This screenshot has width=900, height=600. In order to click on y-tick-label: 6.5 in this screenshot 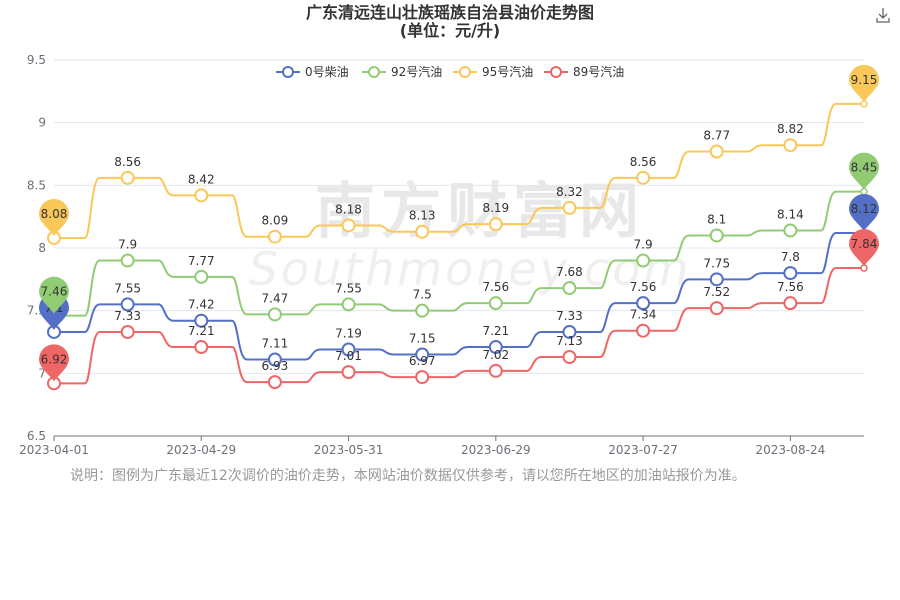, I will do `click(36, 436)`.